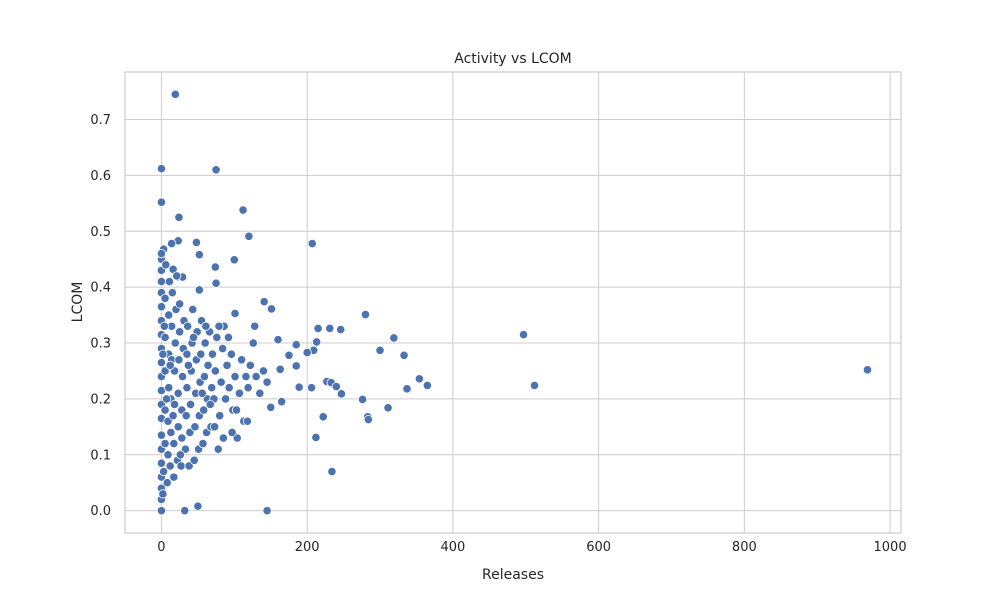 The width and height of the screenshot is (1000, 600). Describe the element at coordinates (307, 547) in the screenshot. I see `x-tick-label: 200` at that location.